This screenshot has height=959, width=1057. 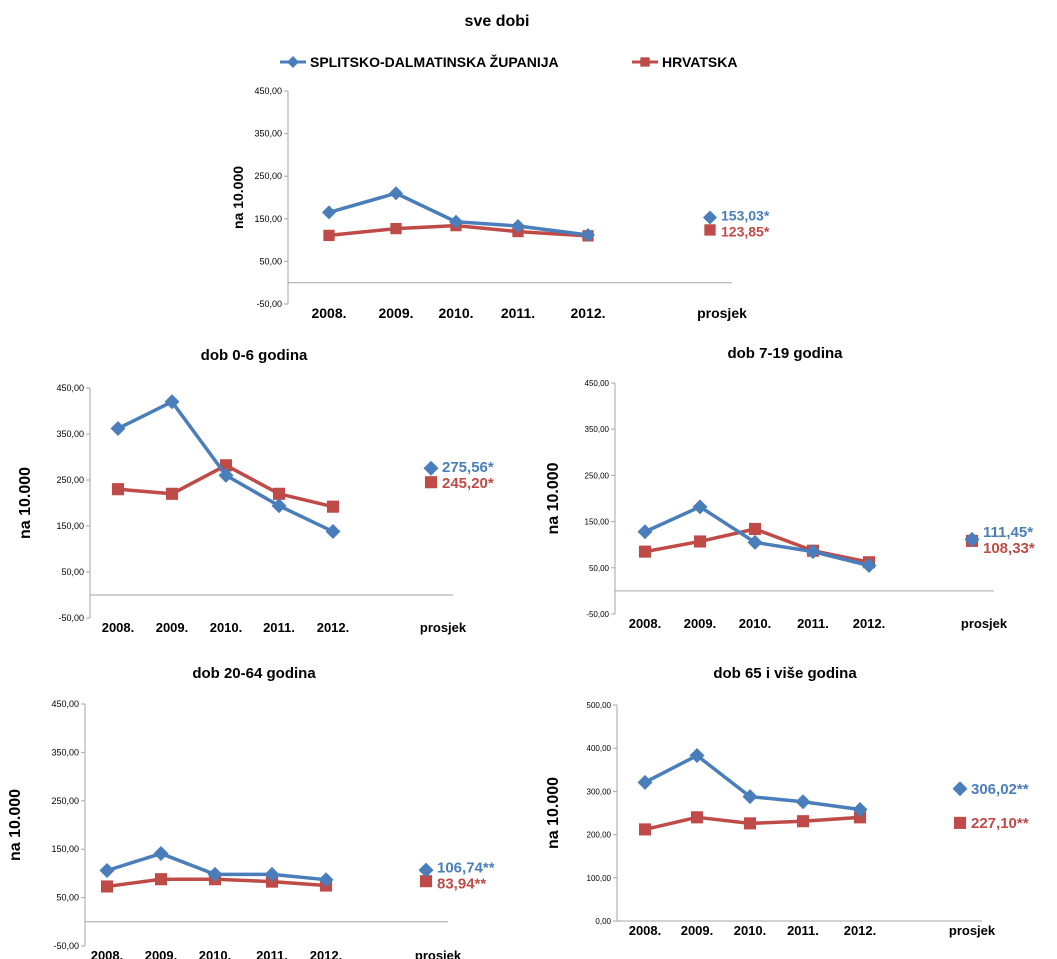 I want to click on avg-label-zupanija: 275,56*, so click(x=468, y=467).